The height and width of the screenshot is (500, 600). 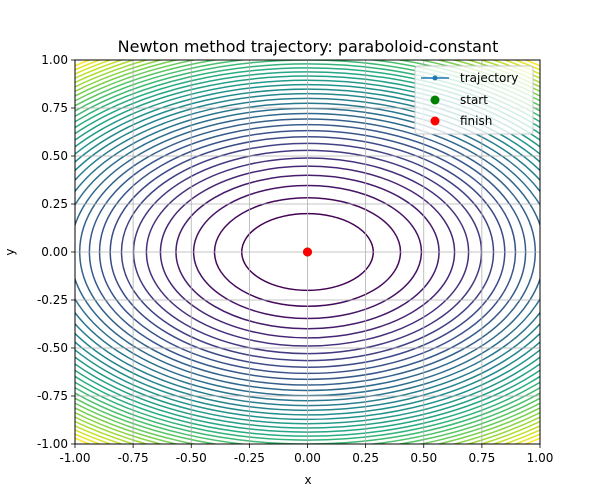 What do you see at coordinates (249, 458) in the screenshot?
I see `x-tick-label: -0.25` at bounding box center [249, 458].